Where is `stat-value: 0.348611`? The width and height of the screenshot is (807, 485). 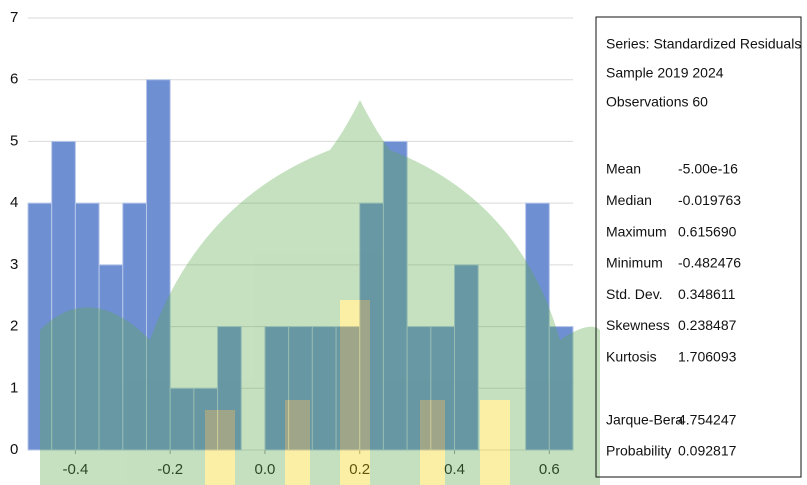 stat-value: 0.348611 is located at coordinates (707, 294).